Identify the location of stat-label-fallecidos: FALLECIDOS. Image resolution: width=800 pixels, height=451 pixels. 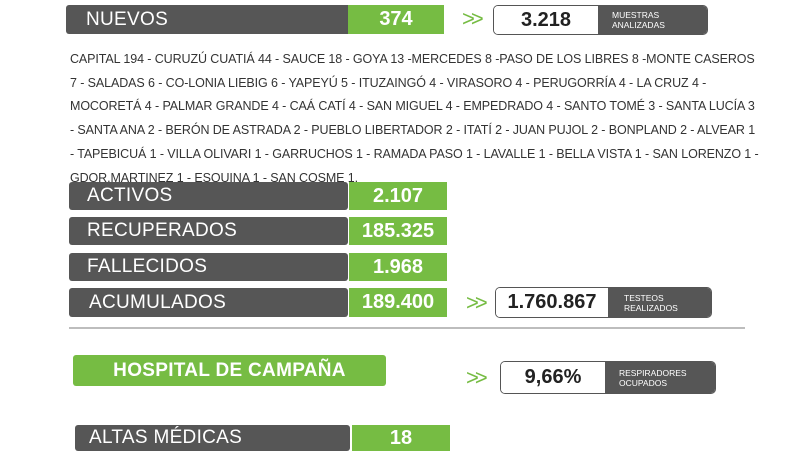
(208, 267).